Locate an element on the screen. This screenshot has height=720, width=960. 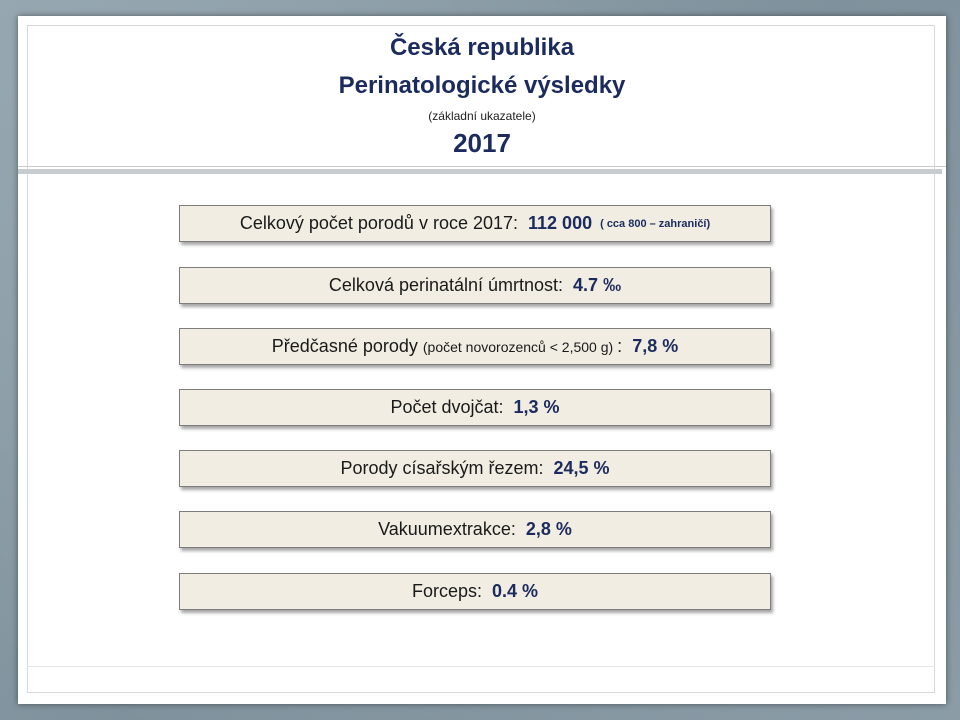
stat-cesarean: Porody císařským řezem: 24,5 % is located at coordinates (475, 468).